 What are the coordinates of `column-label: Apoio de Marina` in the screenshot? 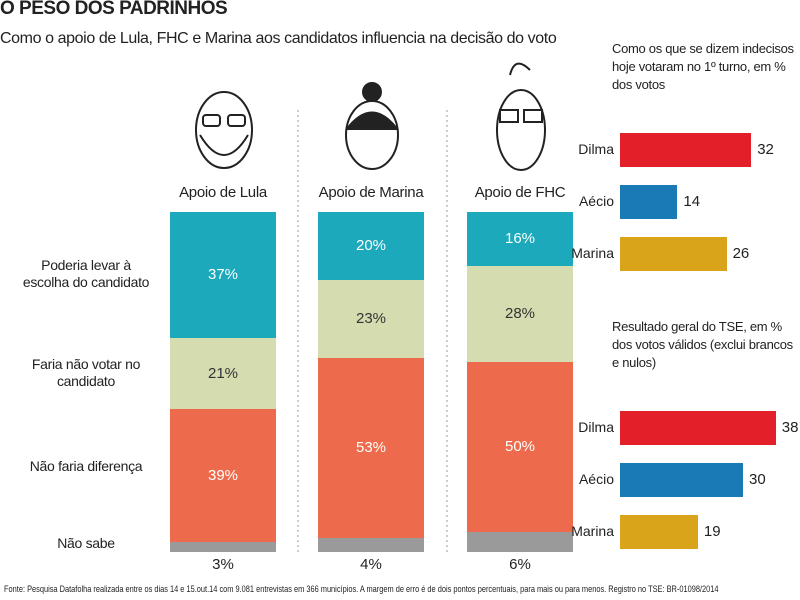 It's located at (371, 192).